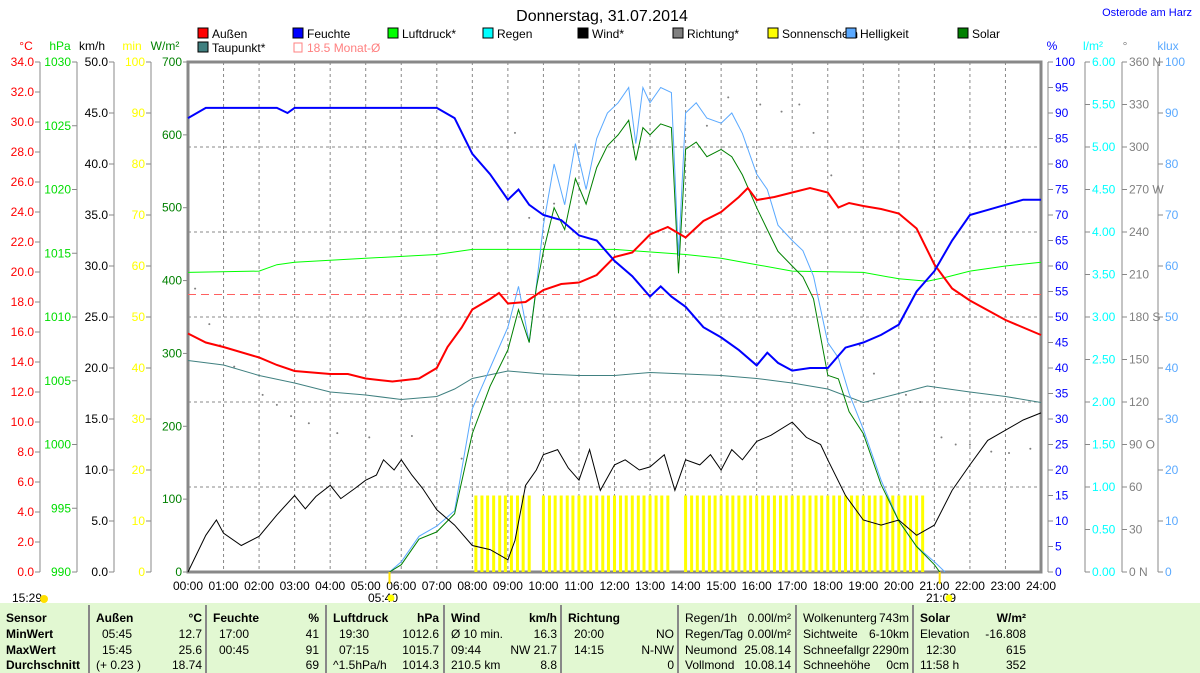 This screenshot has height=673, width=1200. Describe the element at coordinates (1015, 665) in the screenshot. I see `table-cell: 352` at that location.